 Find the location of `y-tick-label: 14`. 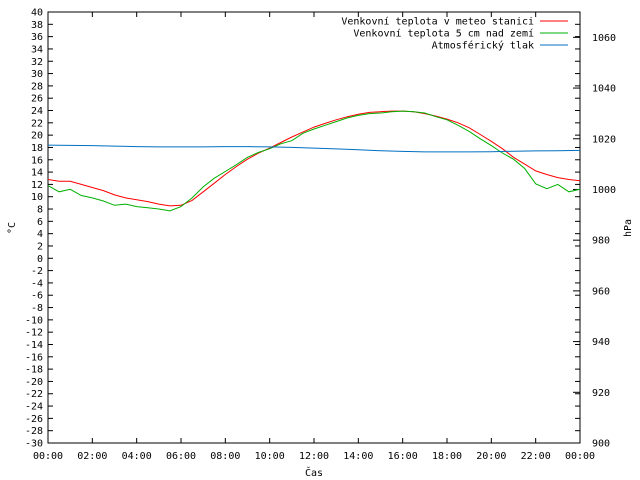

y-tick-label: 14 is located at coordinates (37, 173).